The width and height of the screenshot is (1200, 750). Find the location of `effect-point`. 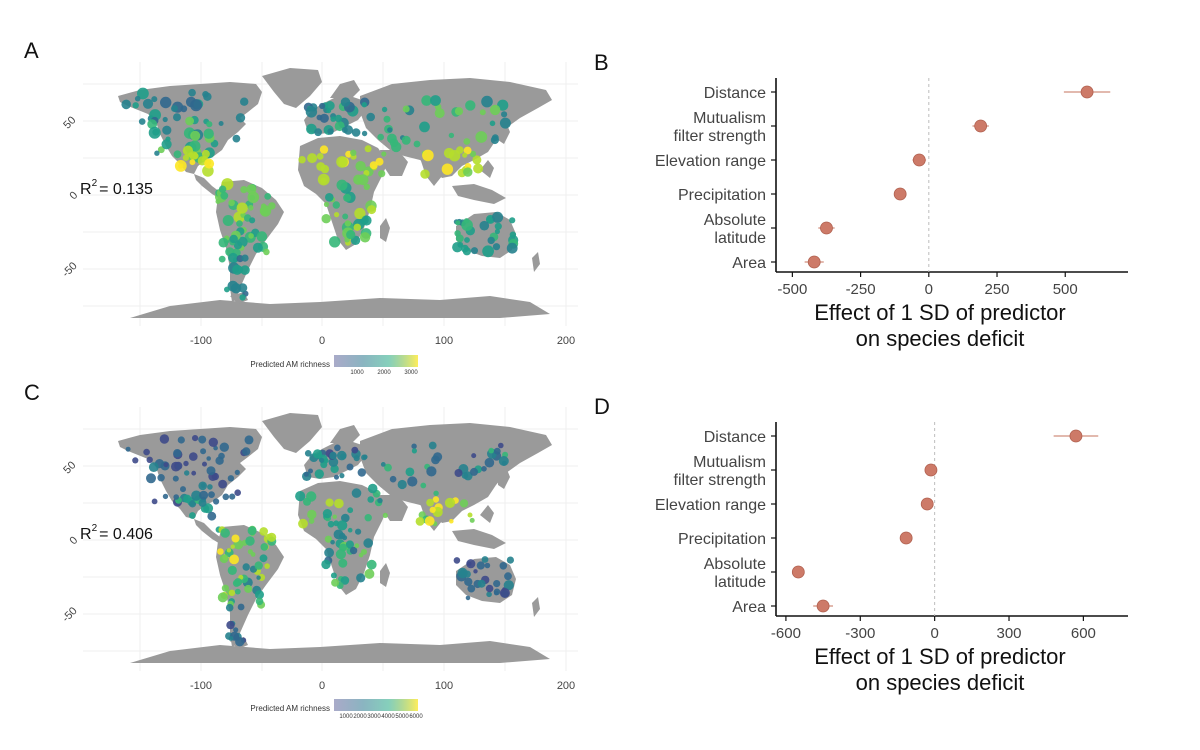

effect-point is located at coordinates (814, 262).